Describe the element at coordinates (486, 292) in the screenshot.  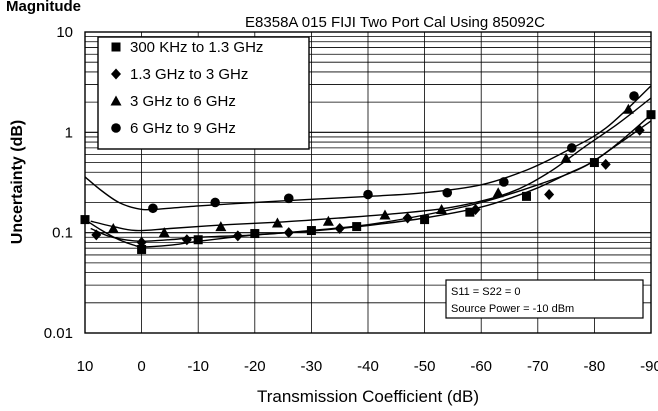
I see `annotation-line-1: S11 = S22 = 0` at that location.